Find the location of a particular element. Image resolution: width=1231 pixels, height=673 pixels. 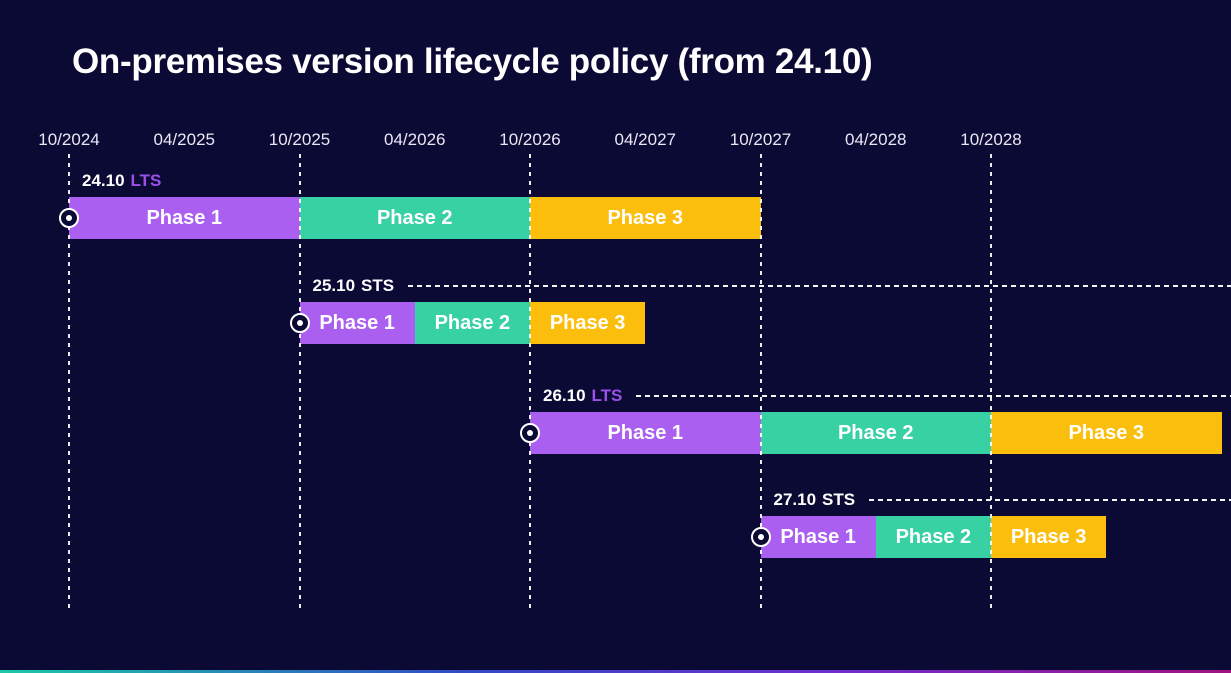

release-row-header: 25.10 STS is located at coordinates (772, 286).